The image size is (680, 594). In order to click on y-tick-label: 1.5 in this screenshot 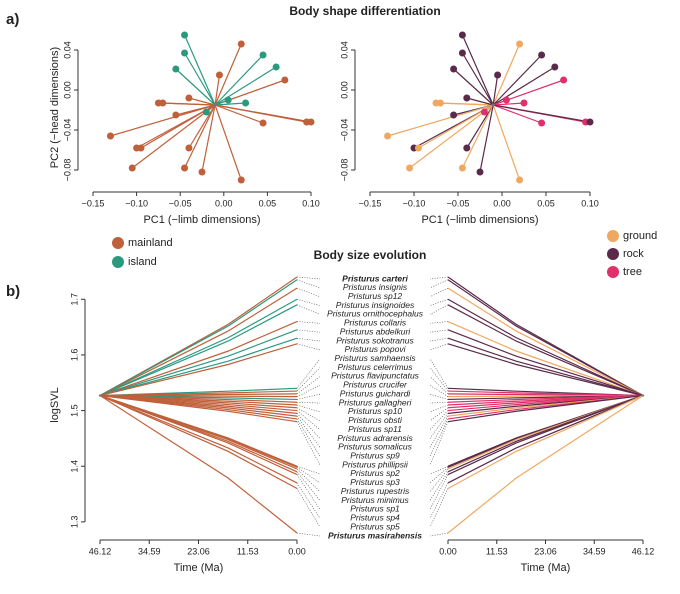, I will do `click(74, 410)`.